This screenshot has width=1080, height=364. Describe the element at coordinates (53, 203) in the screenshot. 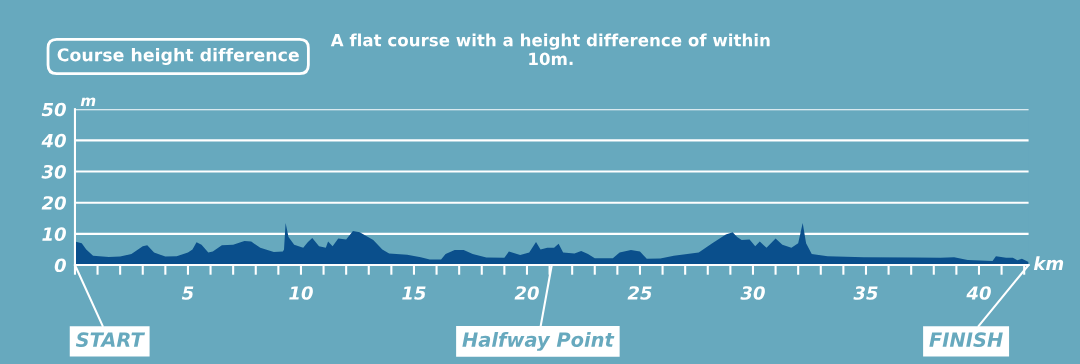

I see `y-tick-label: 20` at that location.